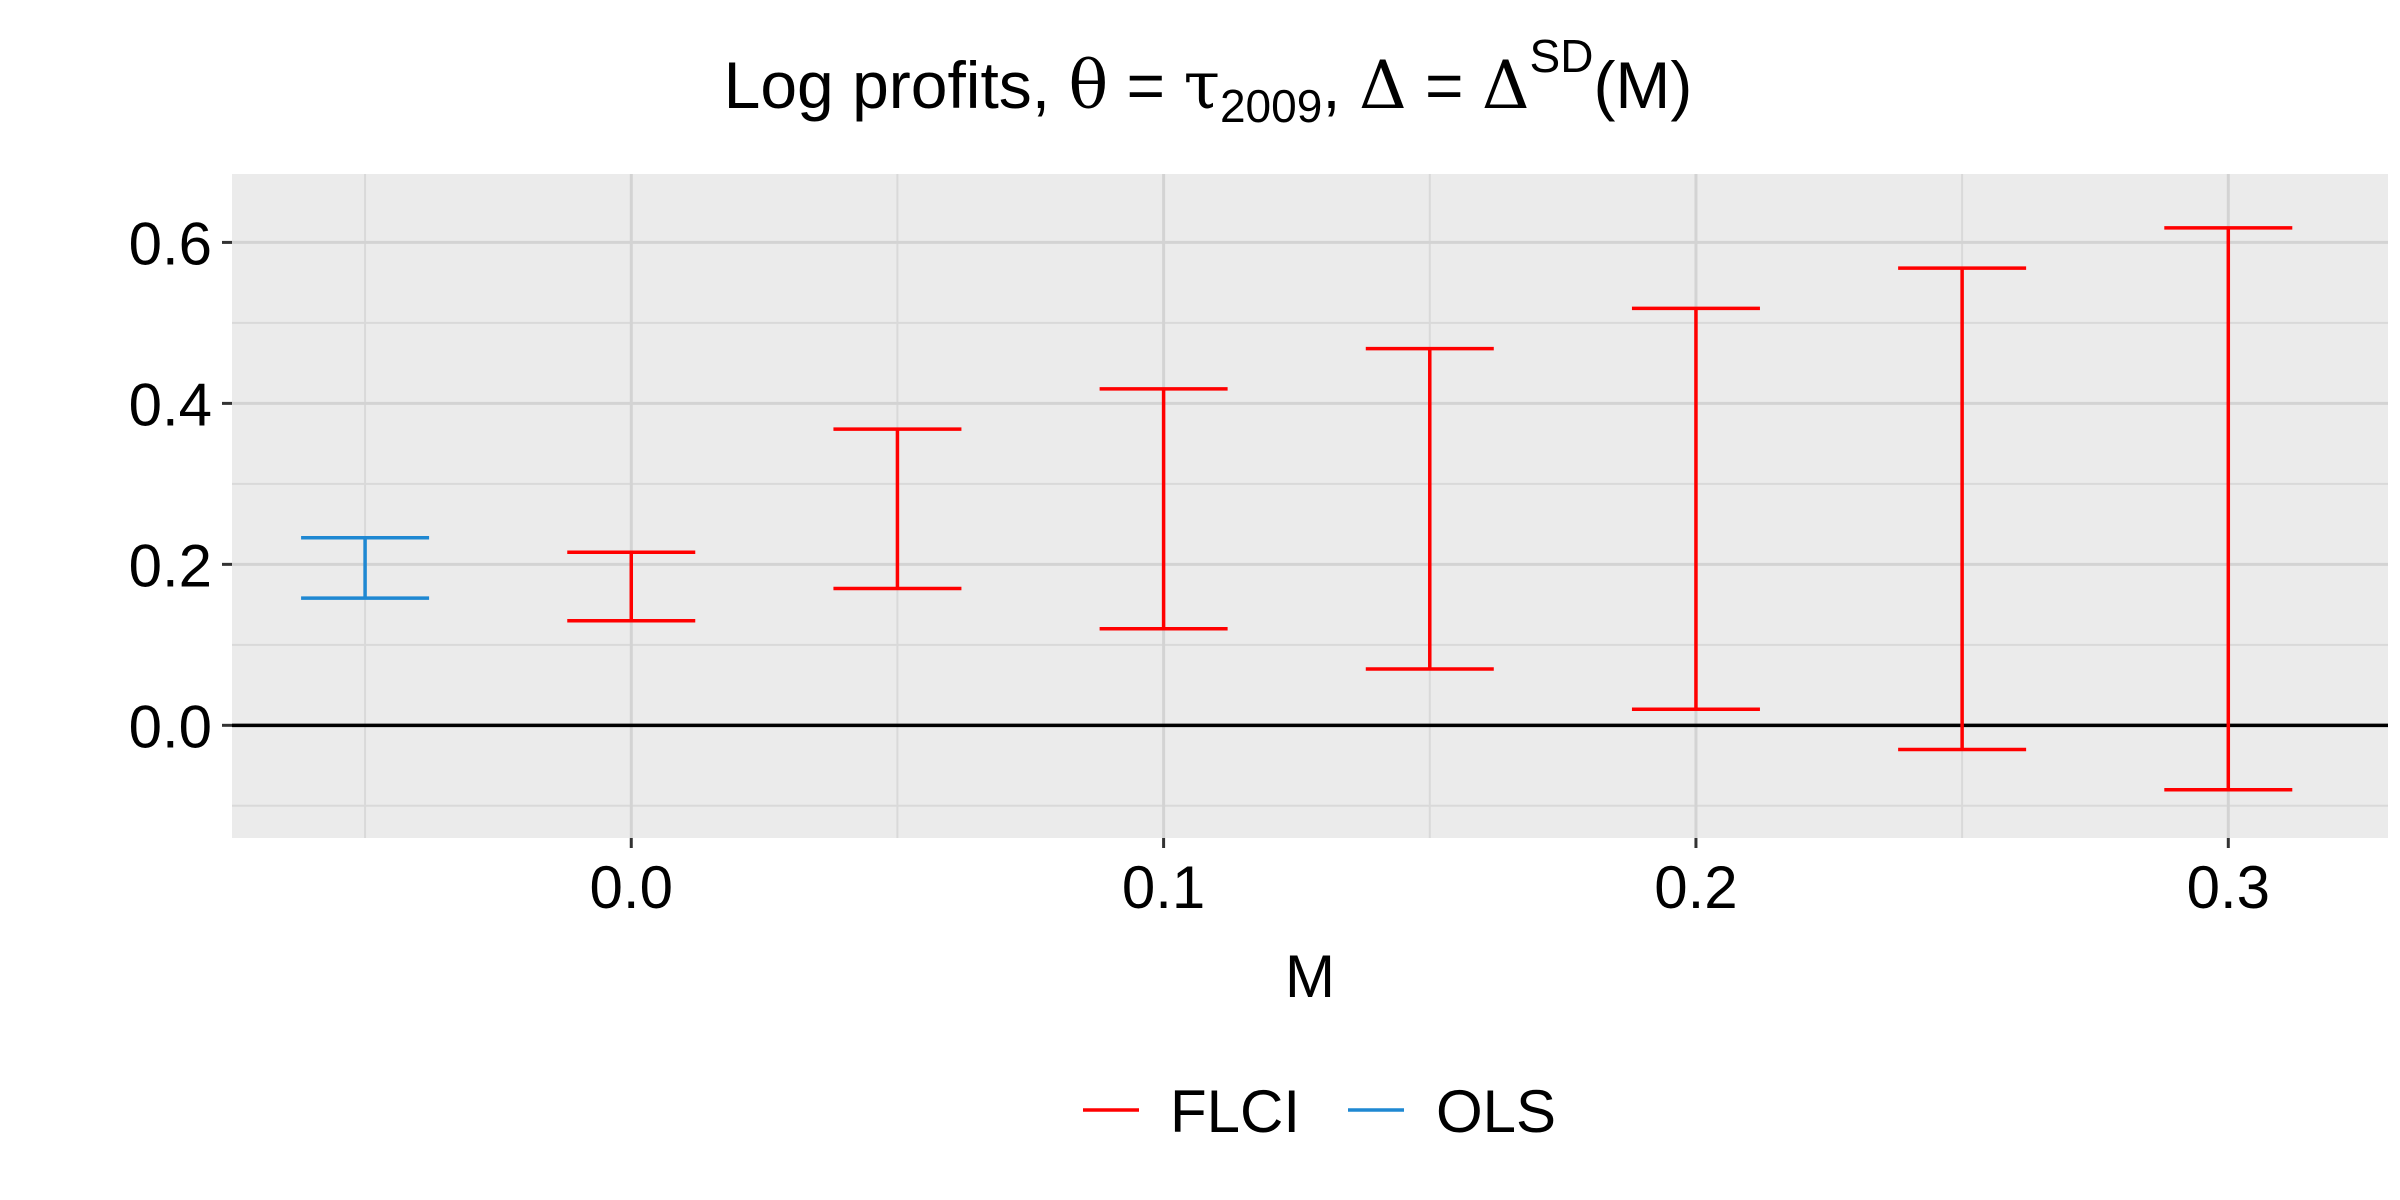 The height and width of the screenshot is (1200, 2400). What do you see at coordinates (170, 726) in the screenshot?
I see `y-tick-label: 0.0` at bounding box center [170, 726].